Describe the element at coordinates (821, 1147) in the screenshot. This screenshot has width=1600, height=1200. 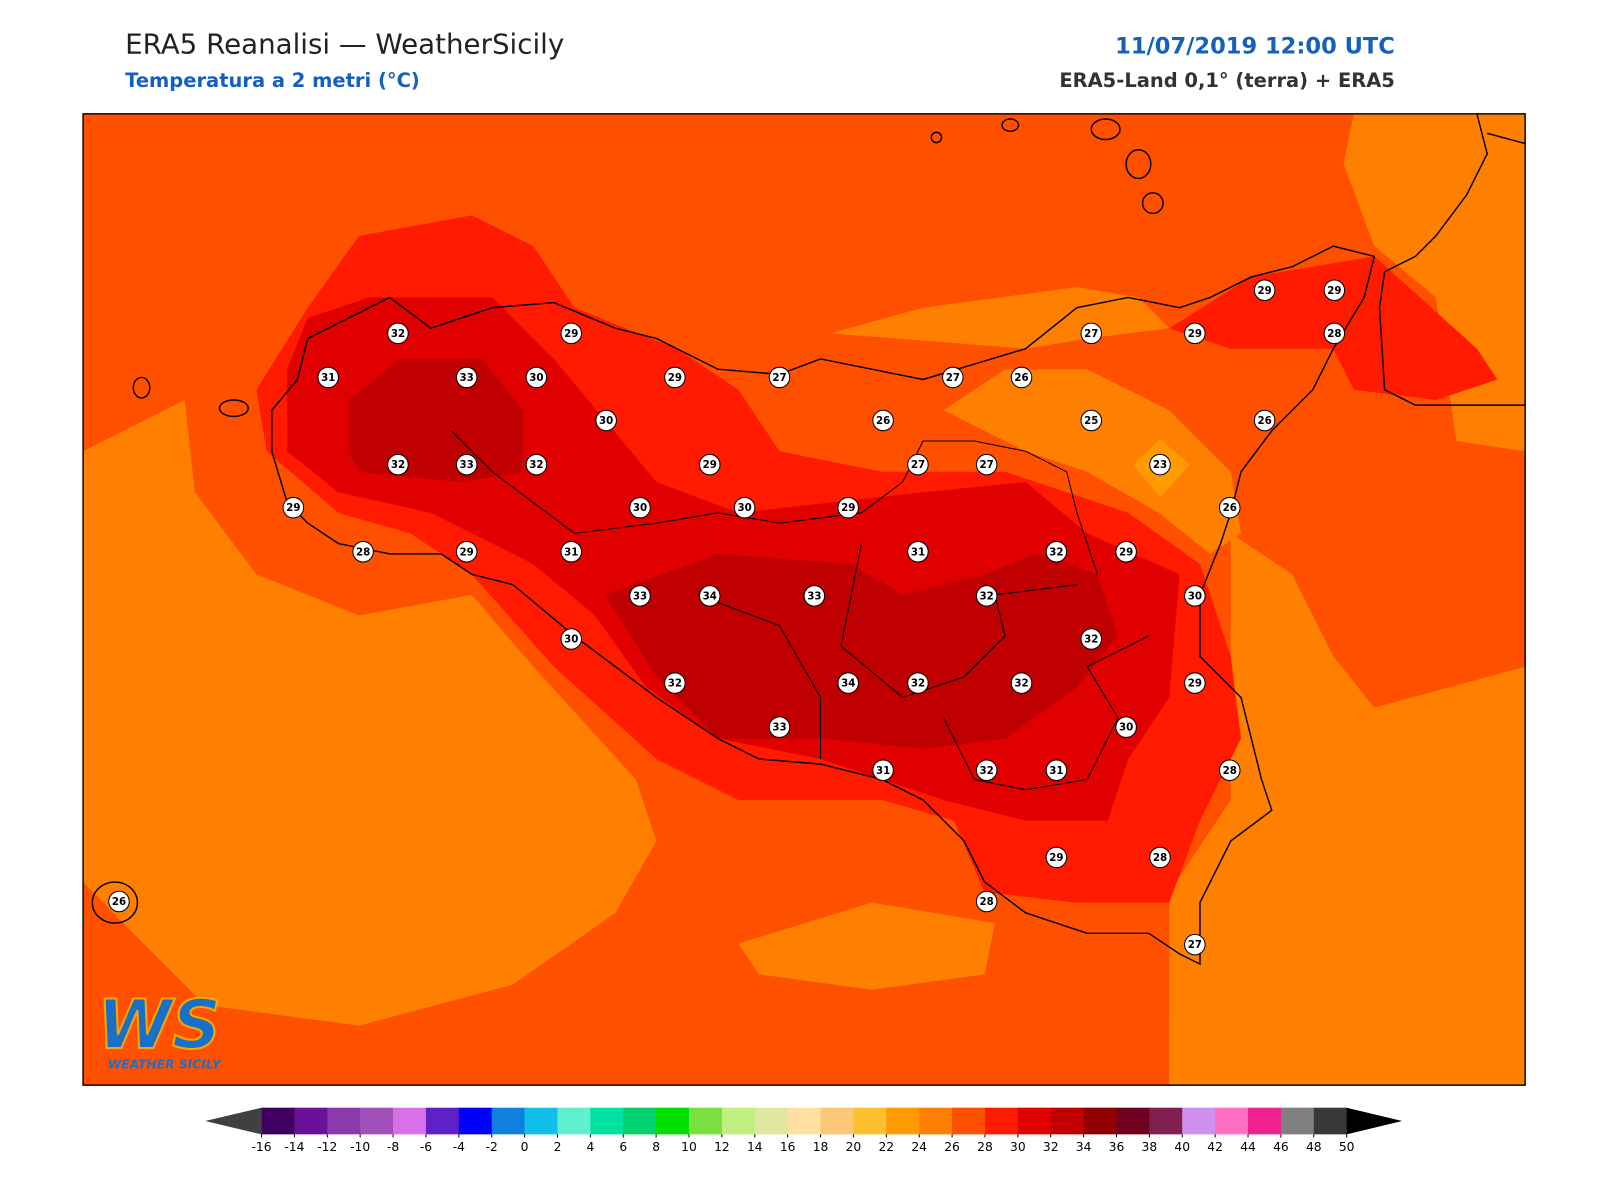
I see `colorbar-tick-label: 18` at that location.